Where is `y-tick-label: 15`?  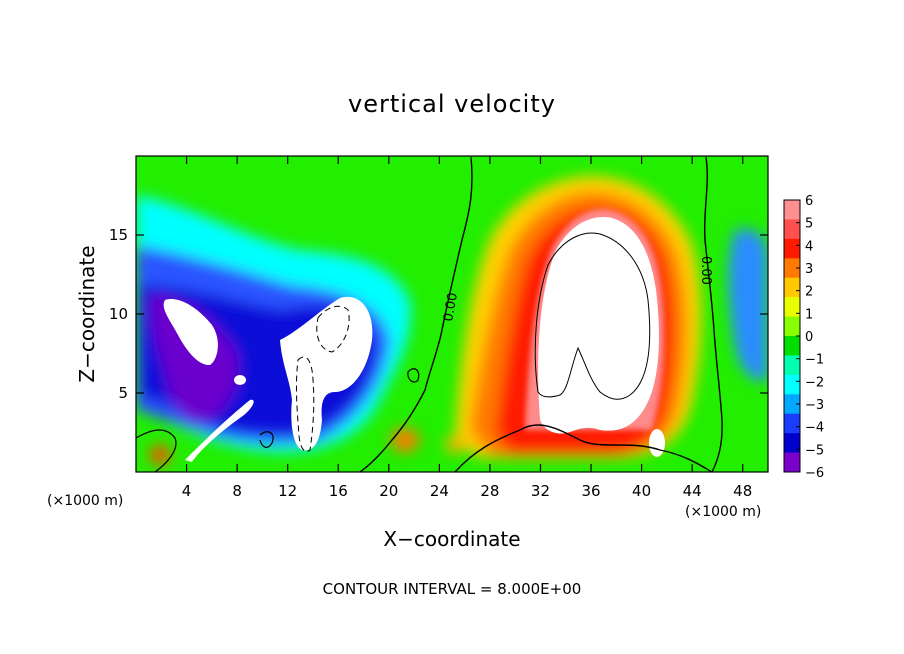 y-tick-label: 15 is located at coordinates (118, 235).